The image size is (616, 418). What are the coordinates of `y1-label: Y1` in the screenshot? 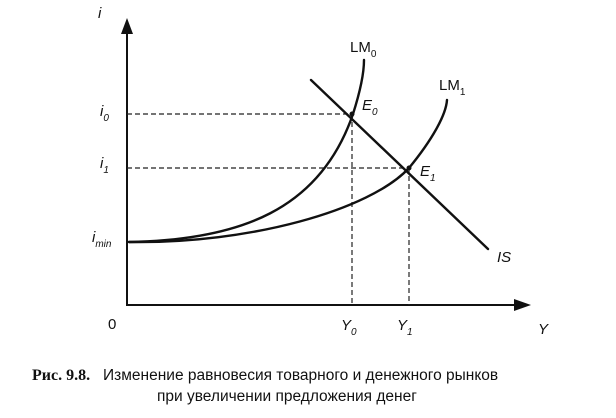 It's located at (405, 327).